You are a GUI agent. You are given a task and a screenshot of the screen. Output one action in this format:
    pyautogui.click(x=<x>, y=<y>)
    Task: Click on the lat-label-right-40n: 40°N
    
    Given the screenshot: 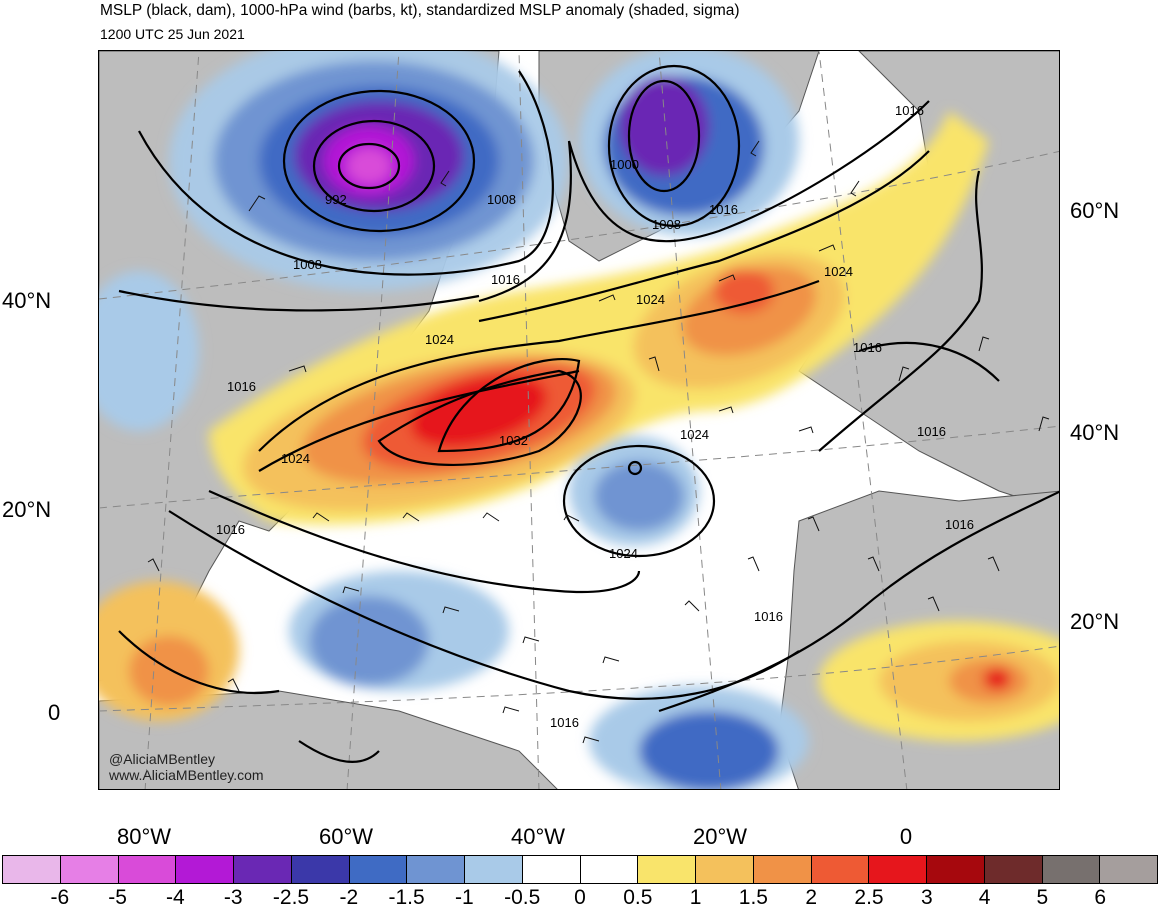 What is the action you would take?
    pyautogui.click(x=1095, y=432)
    